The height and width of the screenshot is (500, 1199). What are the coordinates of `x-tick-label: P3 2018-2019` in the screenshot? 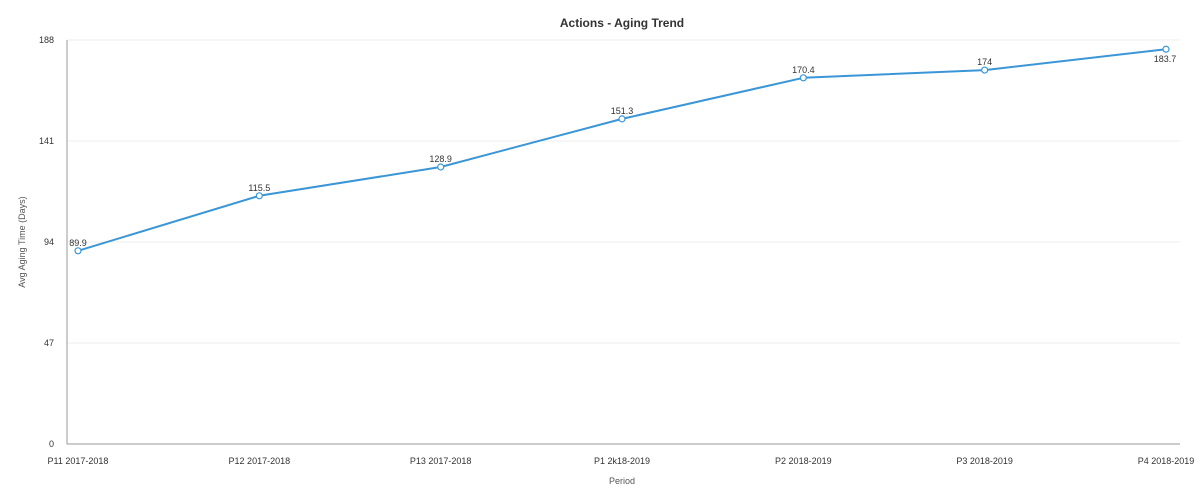 It's located at (984, 461).